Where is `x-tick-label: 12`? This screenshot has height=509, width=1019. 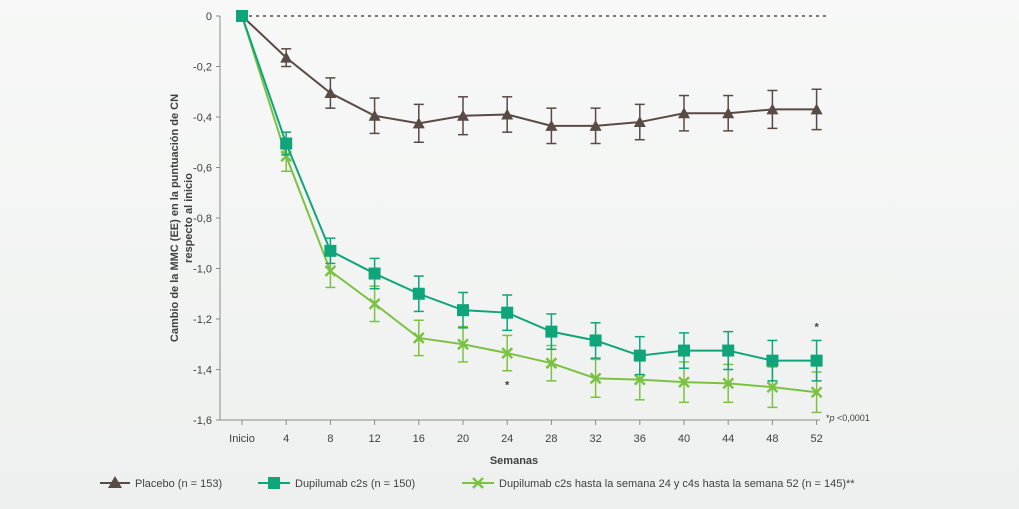
x-tick-label: 12 is located at coordinates (374, 439).